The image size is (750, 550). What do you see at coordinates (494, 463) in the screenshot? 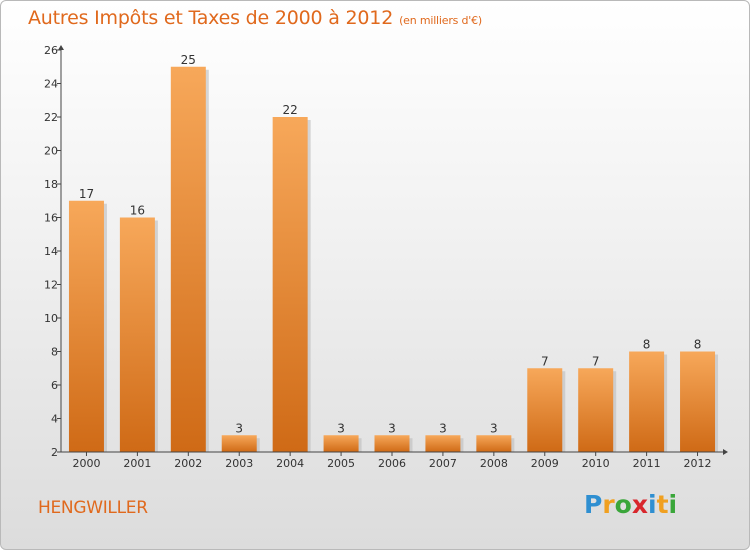
I see `x-tick-label-2008: 2008` at bounding box center [494, 463].